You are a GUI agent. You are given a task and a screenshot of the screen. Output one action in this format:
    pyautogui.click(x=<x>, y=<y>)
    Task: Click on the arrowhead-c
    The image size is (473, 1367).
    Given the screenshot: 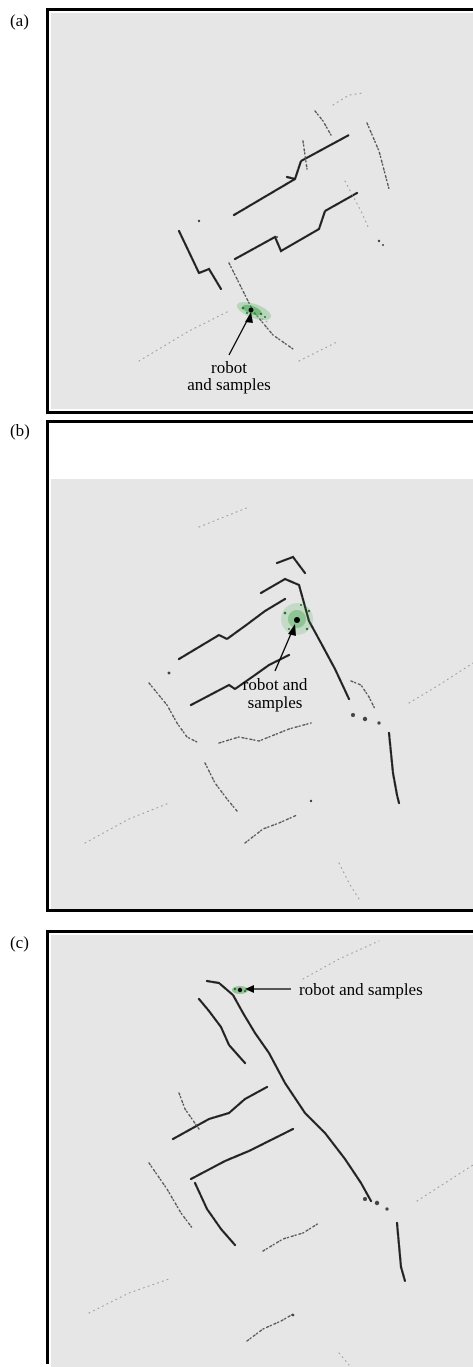 What is the action you would take?
    pyautogui.click(x=249, y=989)
    